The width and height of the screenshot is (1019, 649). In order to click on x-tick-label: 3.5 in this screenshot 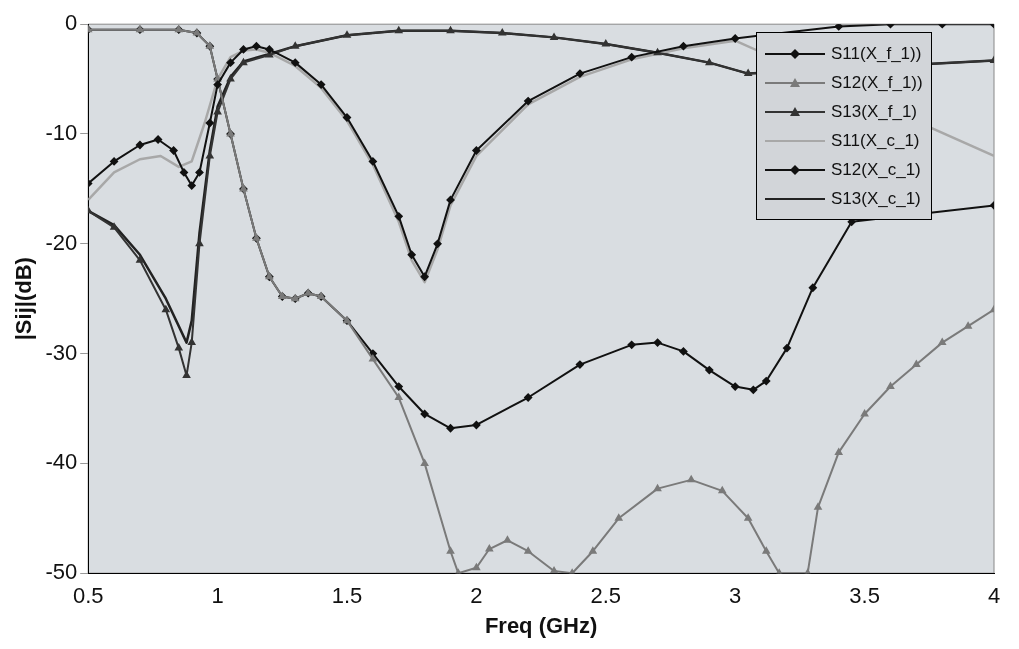, I will do `click(864, 596)`.